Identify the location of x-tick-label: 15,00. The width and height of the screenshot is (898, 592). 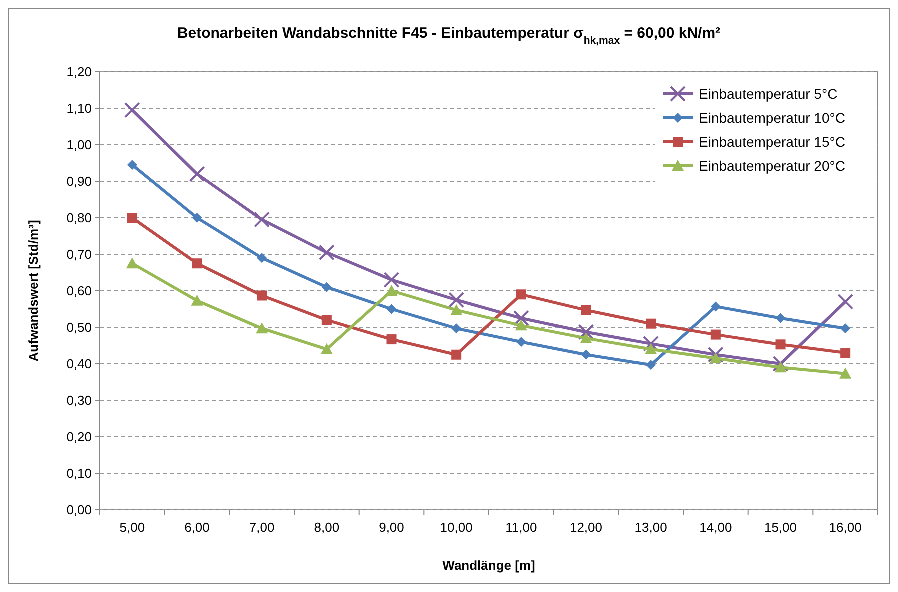
(781, 527).